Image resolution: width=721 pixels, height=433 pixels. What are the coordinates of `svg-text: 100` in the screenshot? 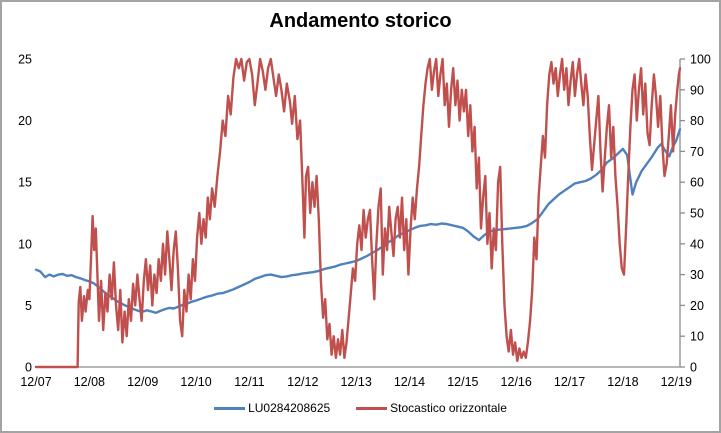 It's located at (700, 60).